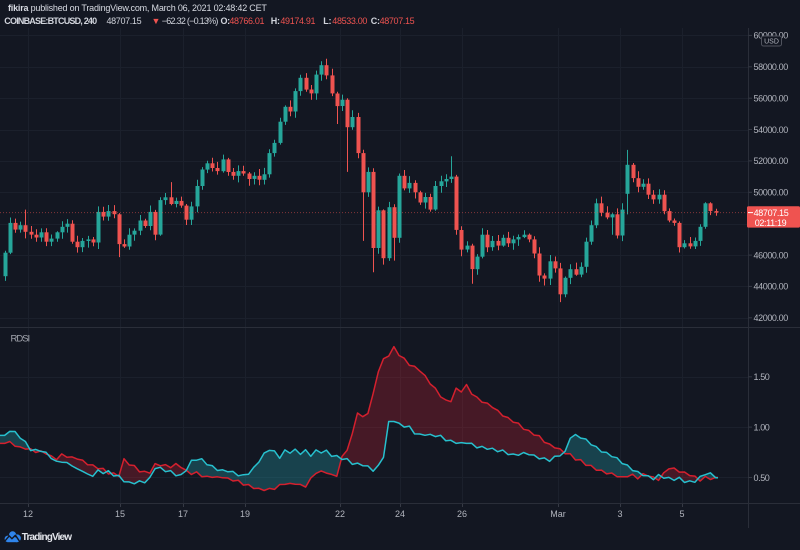 The width and height of the screenshot is (800, 550). Describe the element at coordinates (183, 514) in the screenshot. I see `svg-text: 17` at that location.